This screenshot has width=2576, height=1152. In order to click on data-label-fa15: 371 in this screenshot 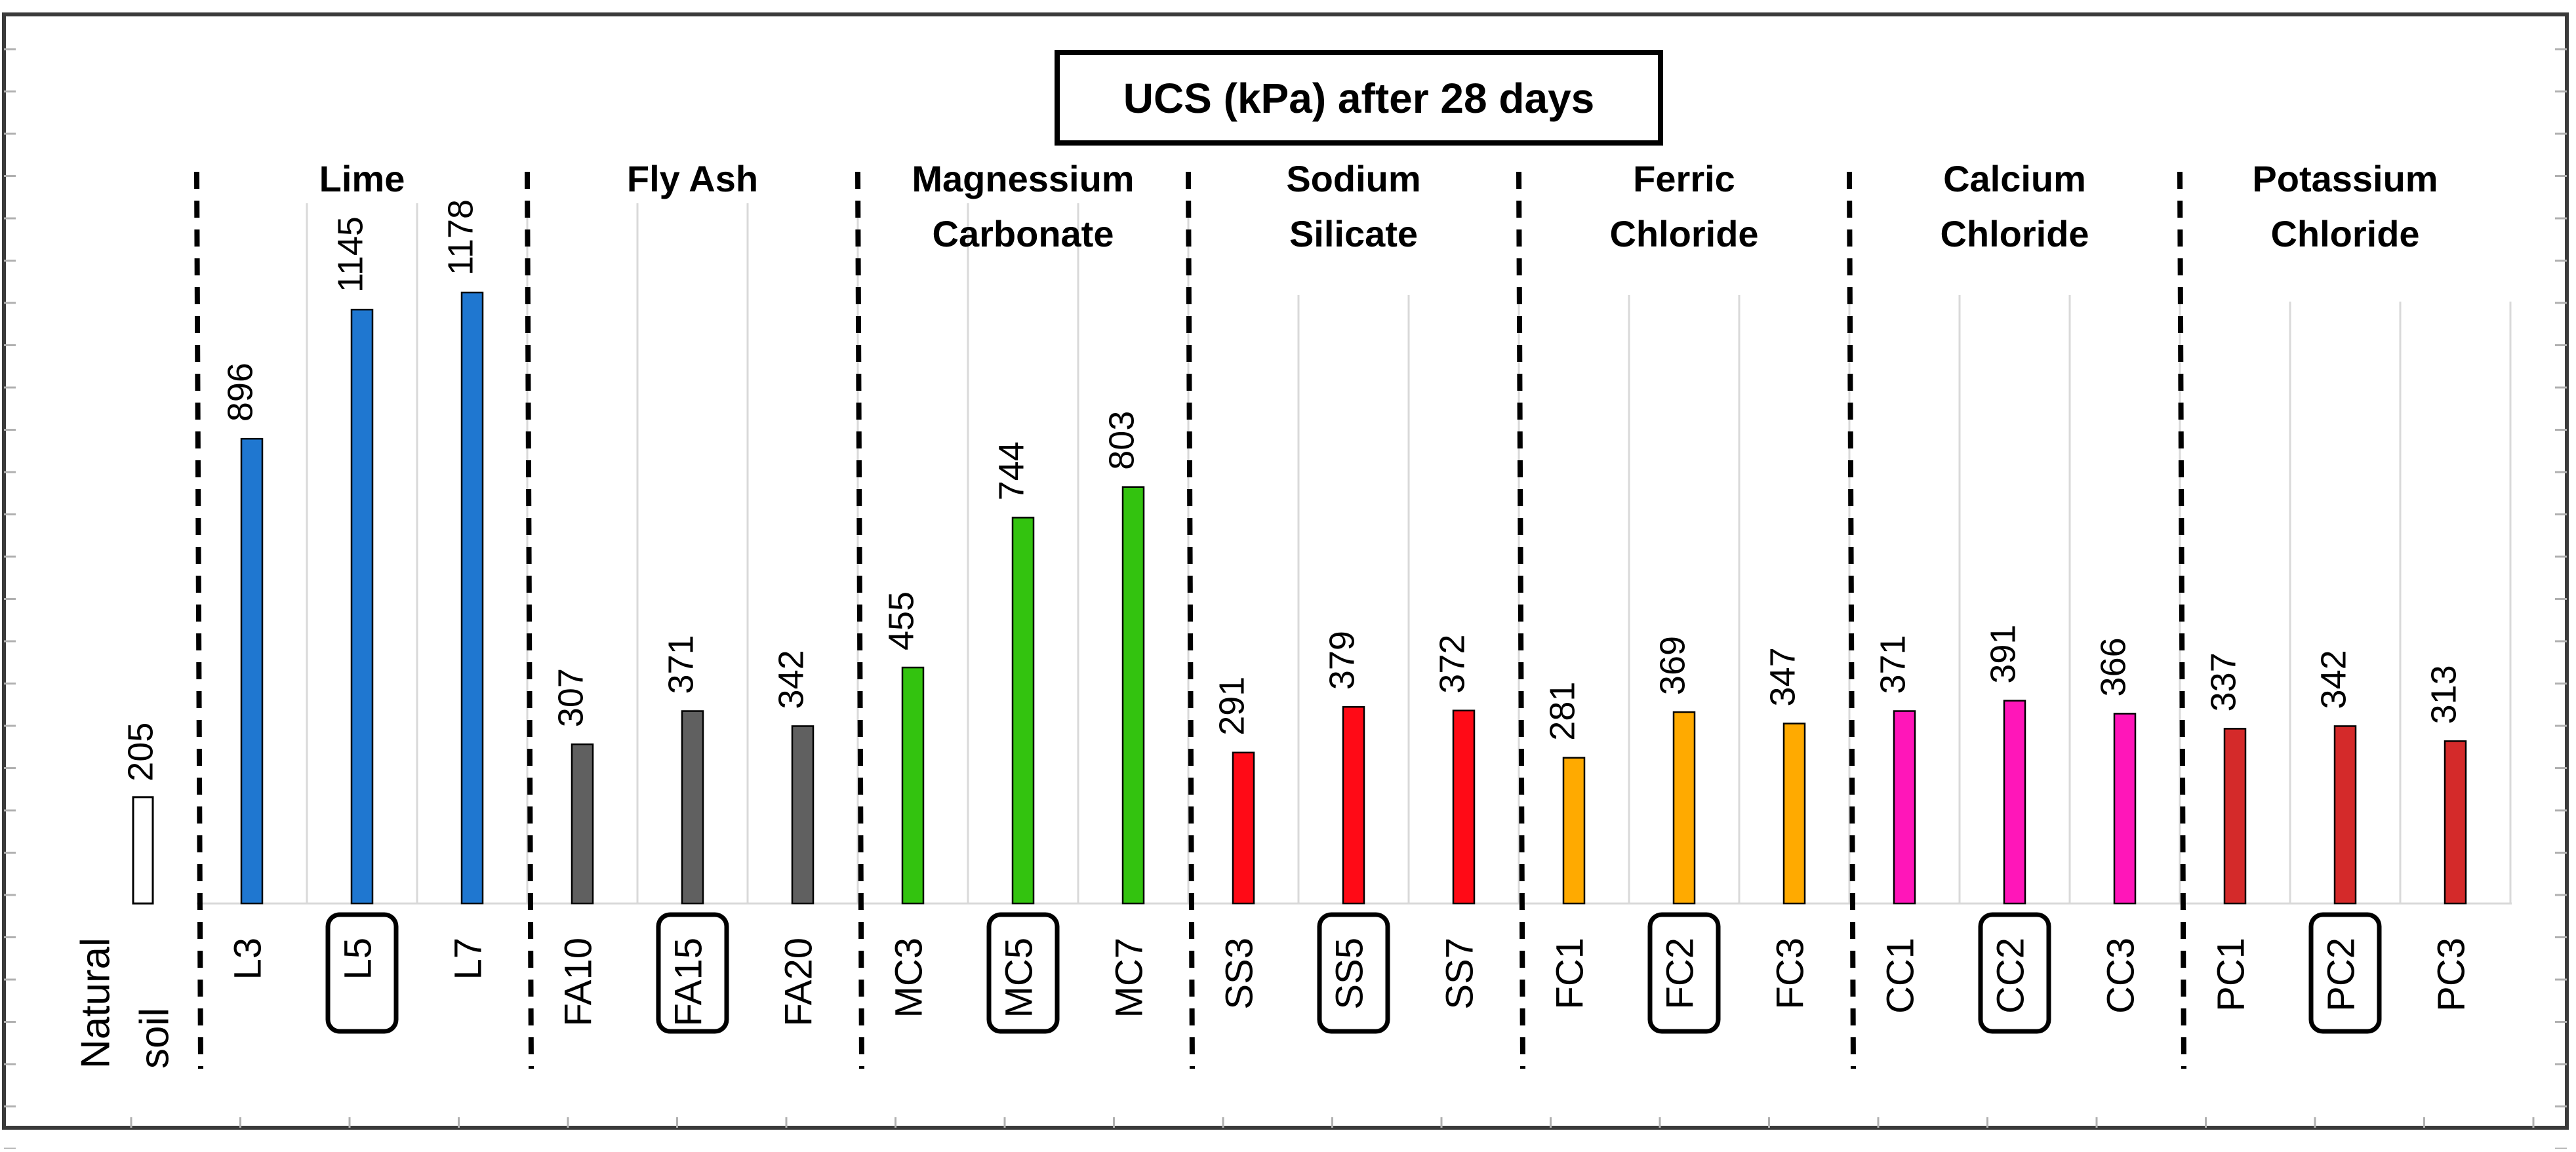, I will do `click(680, 665)`.